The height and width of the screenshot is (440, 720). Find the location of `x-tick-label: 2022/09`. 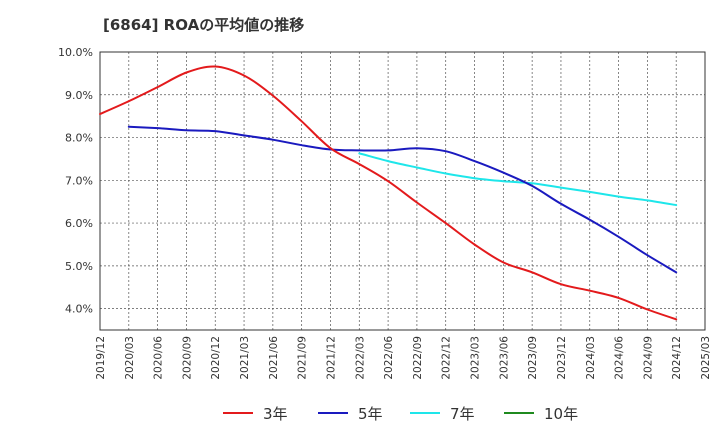

x-tick-label: 2022/09 is located at coordinates (418, 358).